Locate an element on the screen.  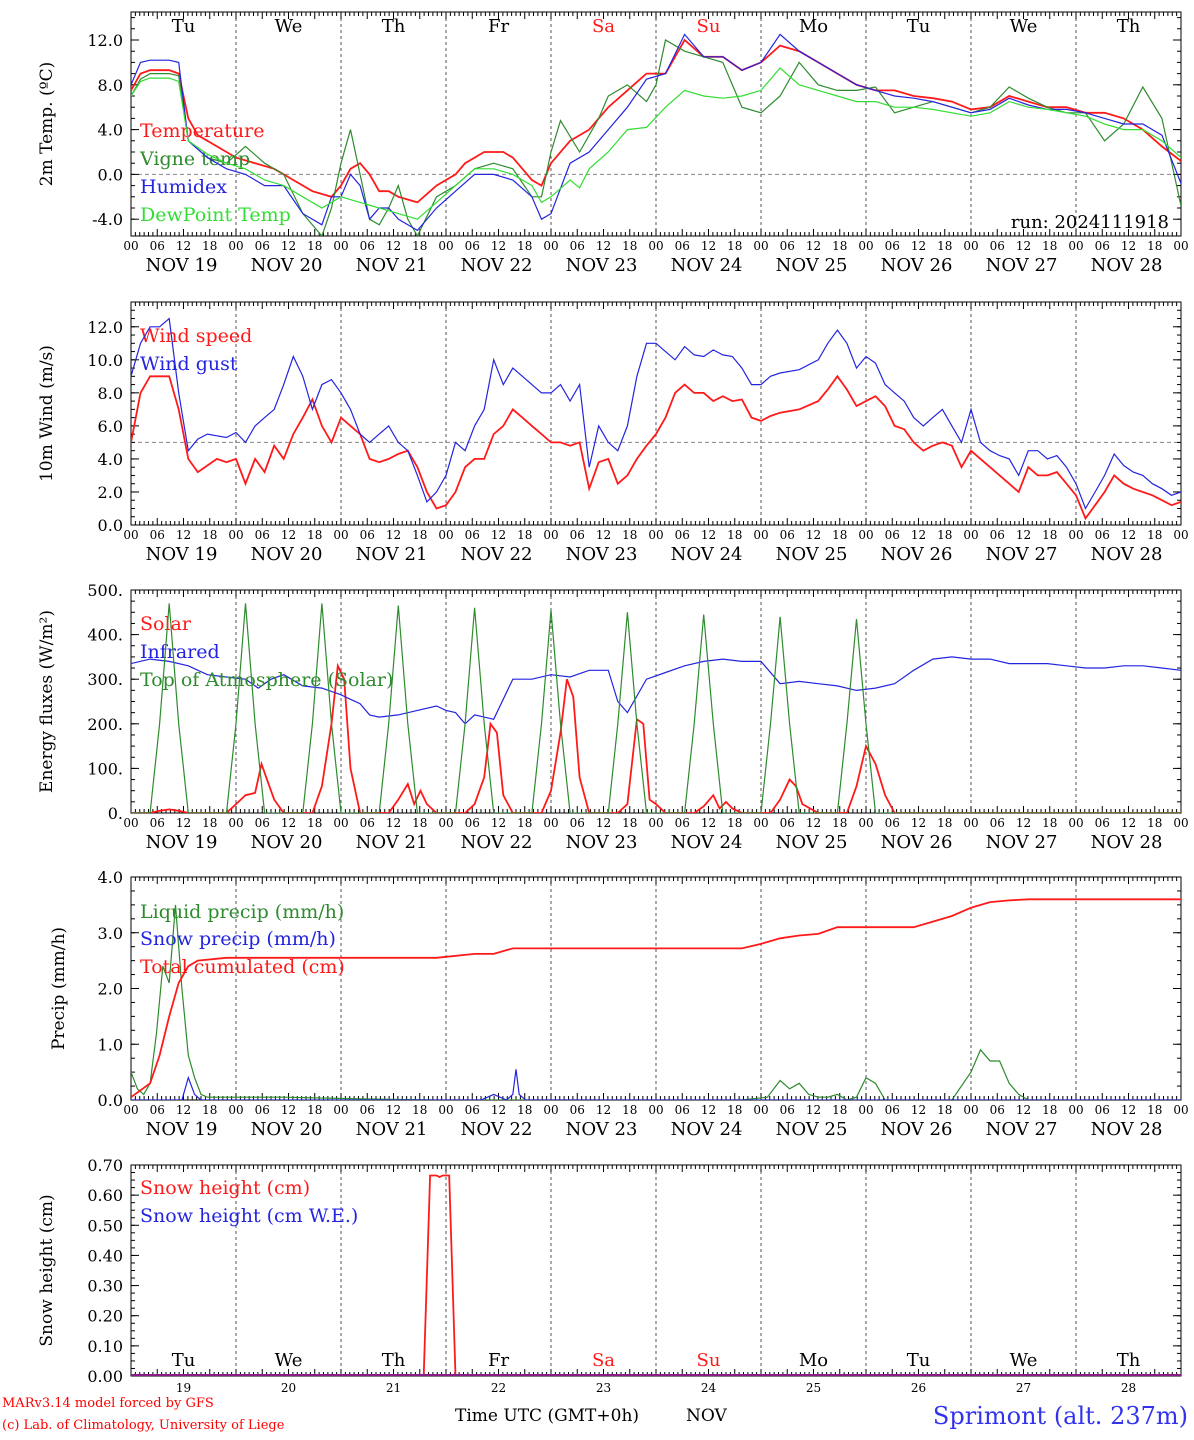
y-tick-label: 200. is located at coordinates (105, 724).